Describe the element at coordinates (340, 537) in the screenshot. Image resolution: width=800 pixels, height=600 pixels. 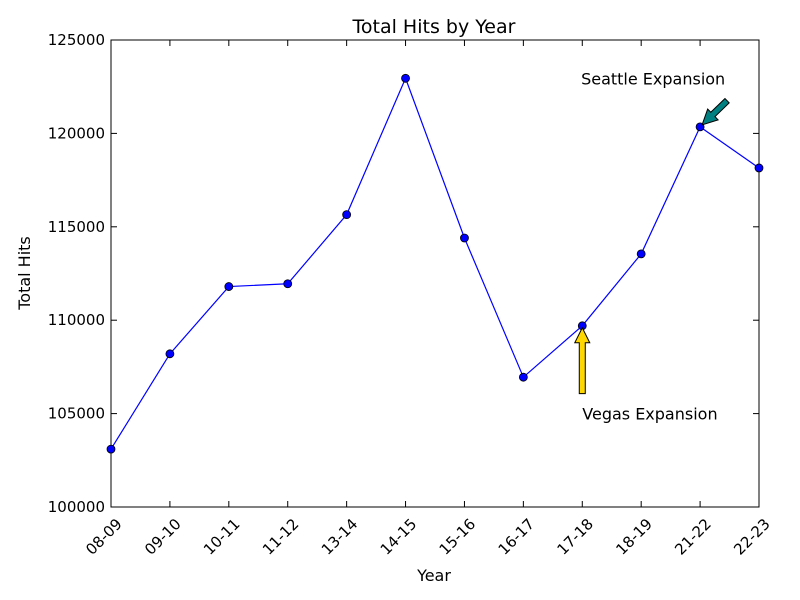
I see `x-tick-label: 13-14` at that location.